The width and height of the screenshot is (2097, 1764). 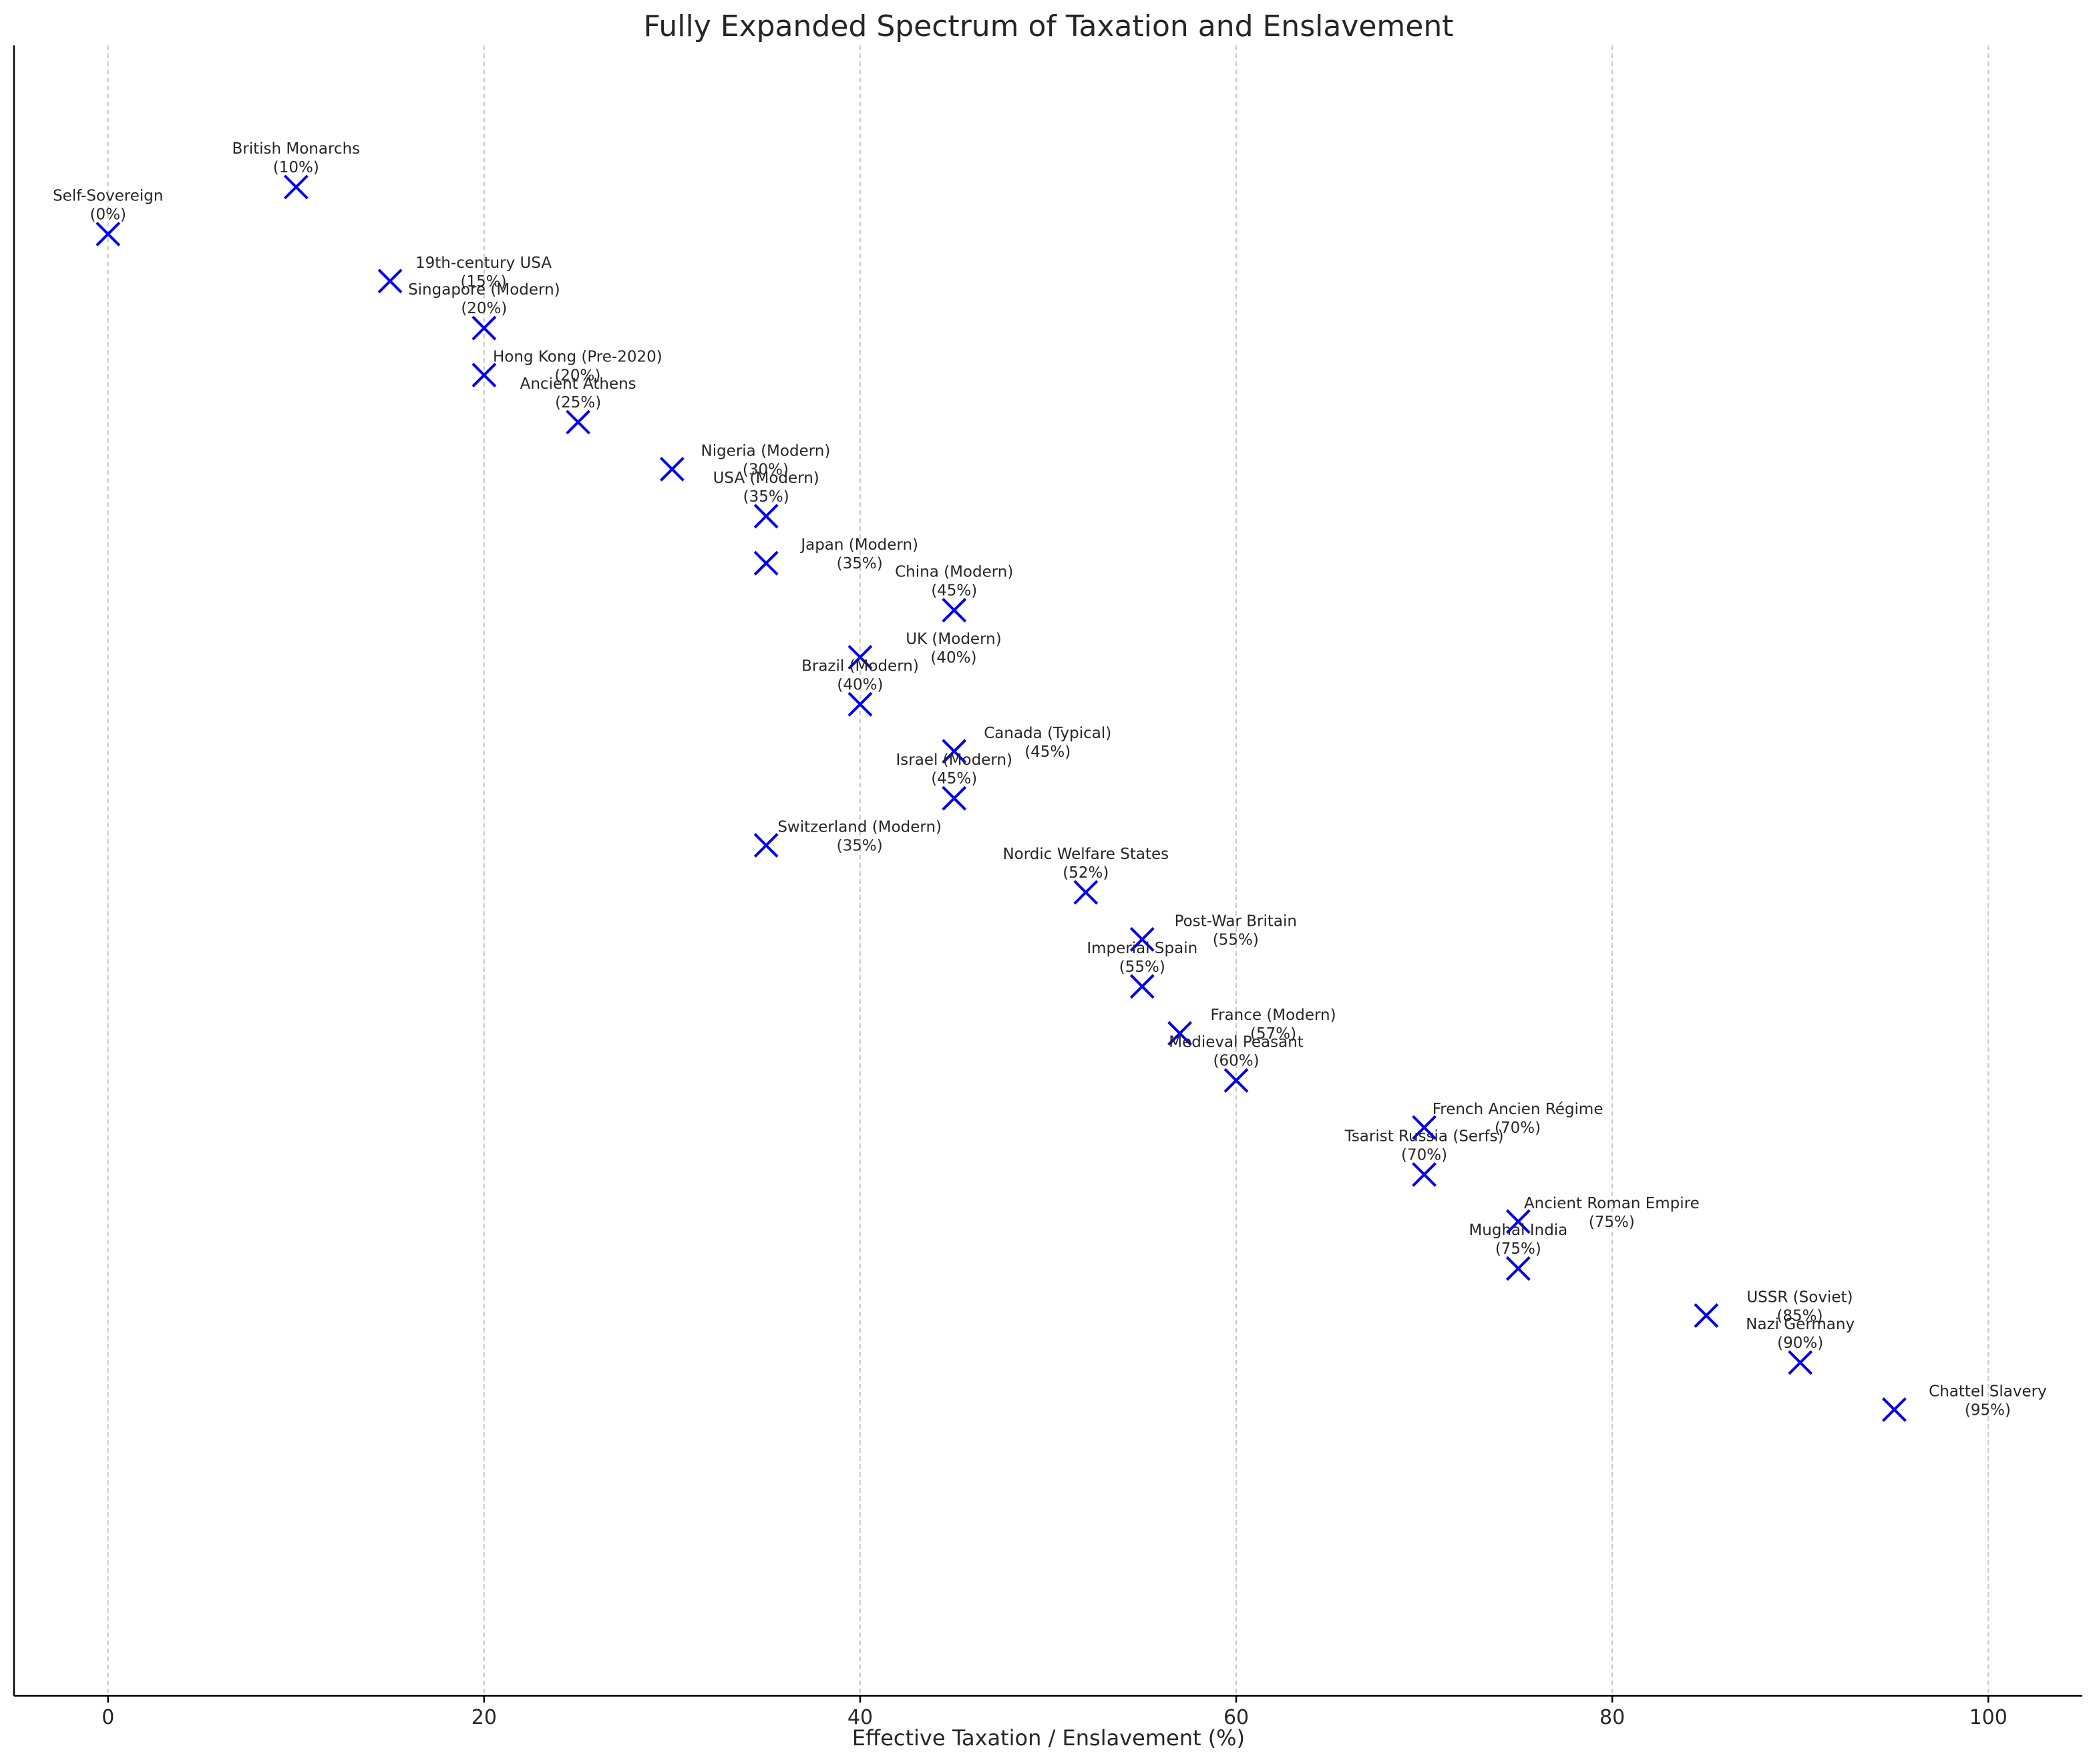 What do you see at coordinates (765, 451) in the screenshot?
I see `point-label: Nigeria (Modern)` at bounding box center [765, 451].